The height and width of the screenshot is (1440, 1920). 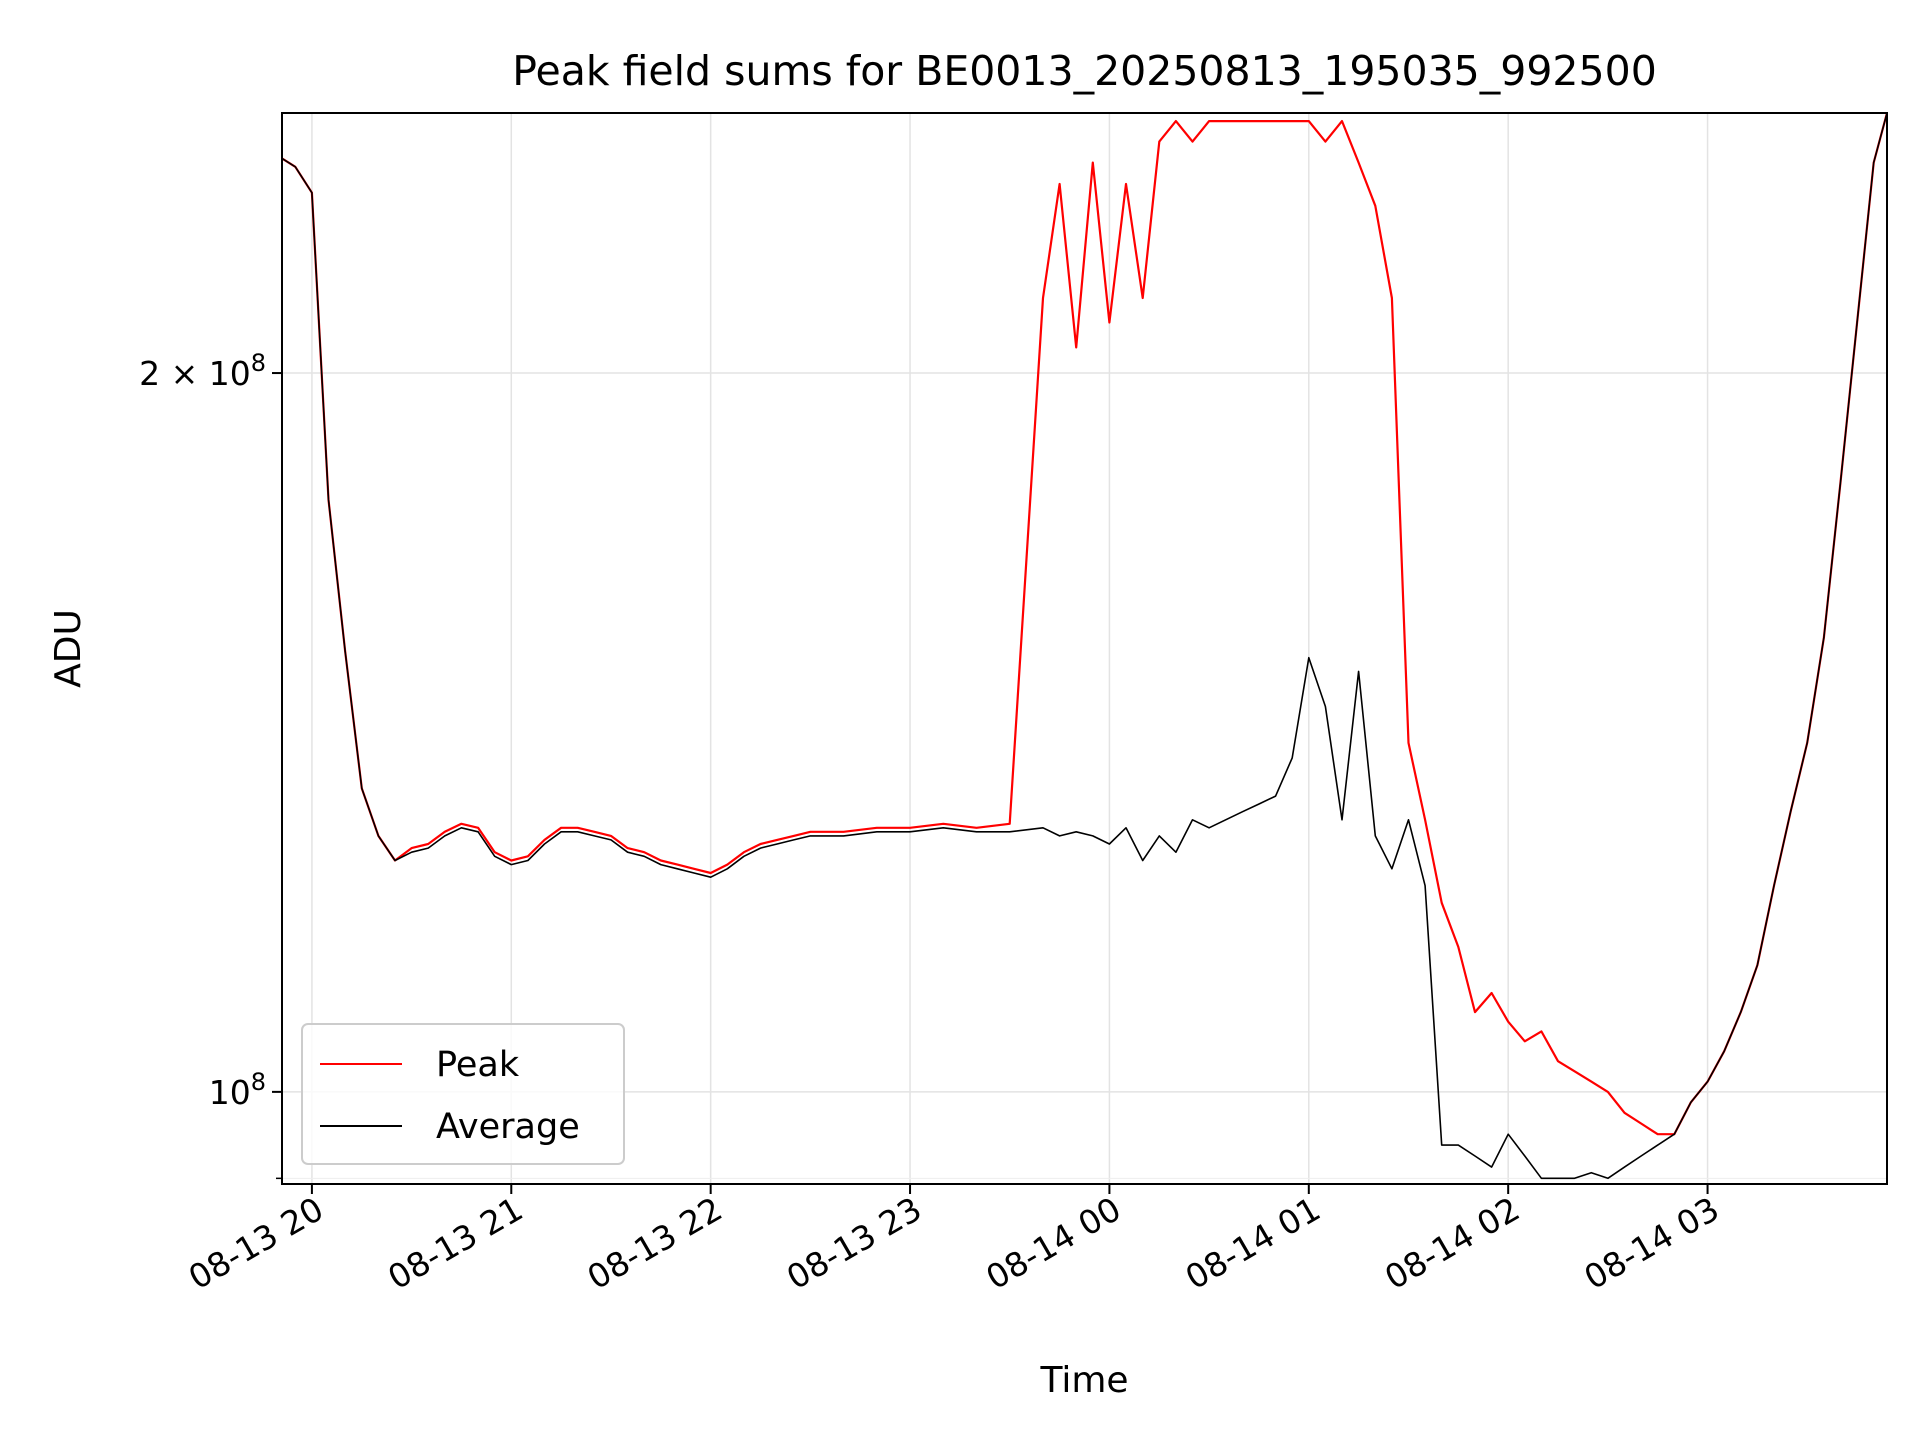 I want to click on y-tick-label: 108, so click(x=237, y=1090).